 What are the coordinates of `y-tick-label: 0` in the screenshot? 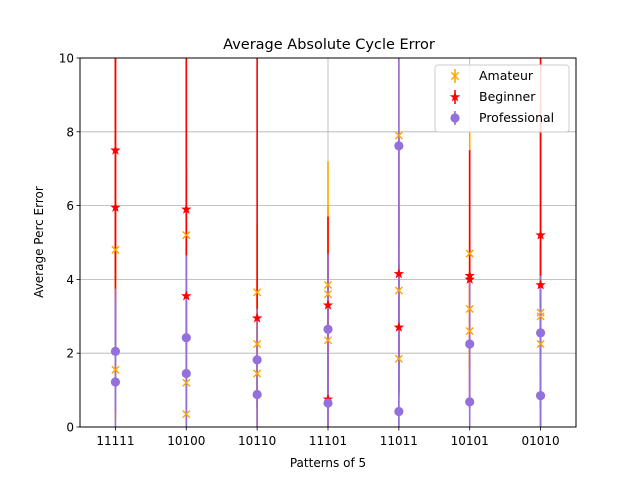 It's located at (70, 428).